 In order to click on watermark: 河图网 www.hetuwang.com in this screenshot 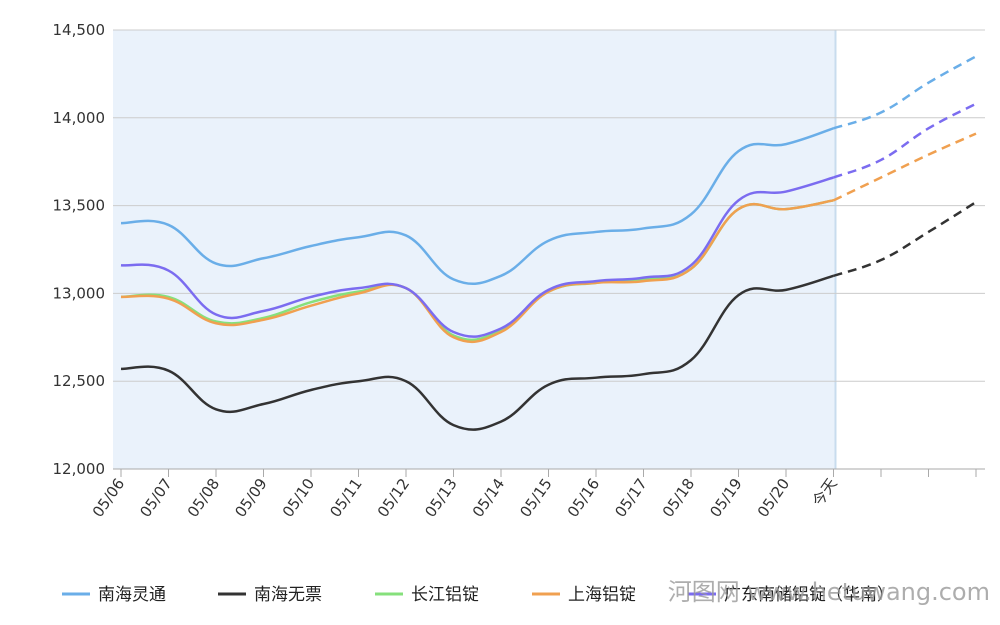, I will do `click(829, 592)`.